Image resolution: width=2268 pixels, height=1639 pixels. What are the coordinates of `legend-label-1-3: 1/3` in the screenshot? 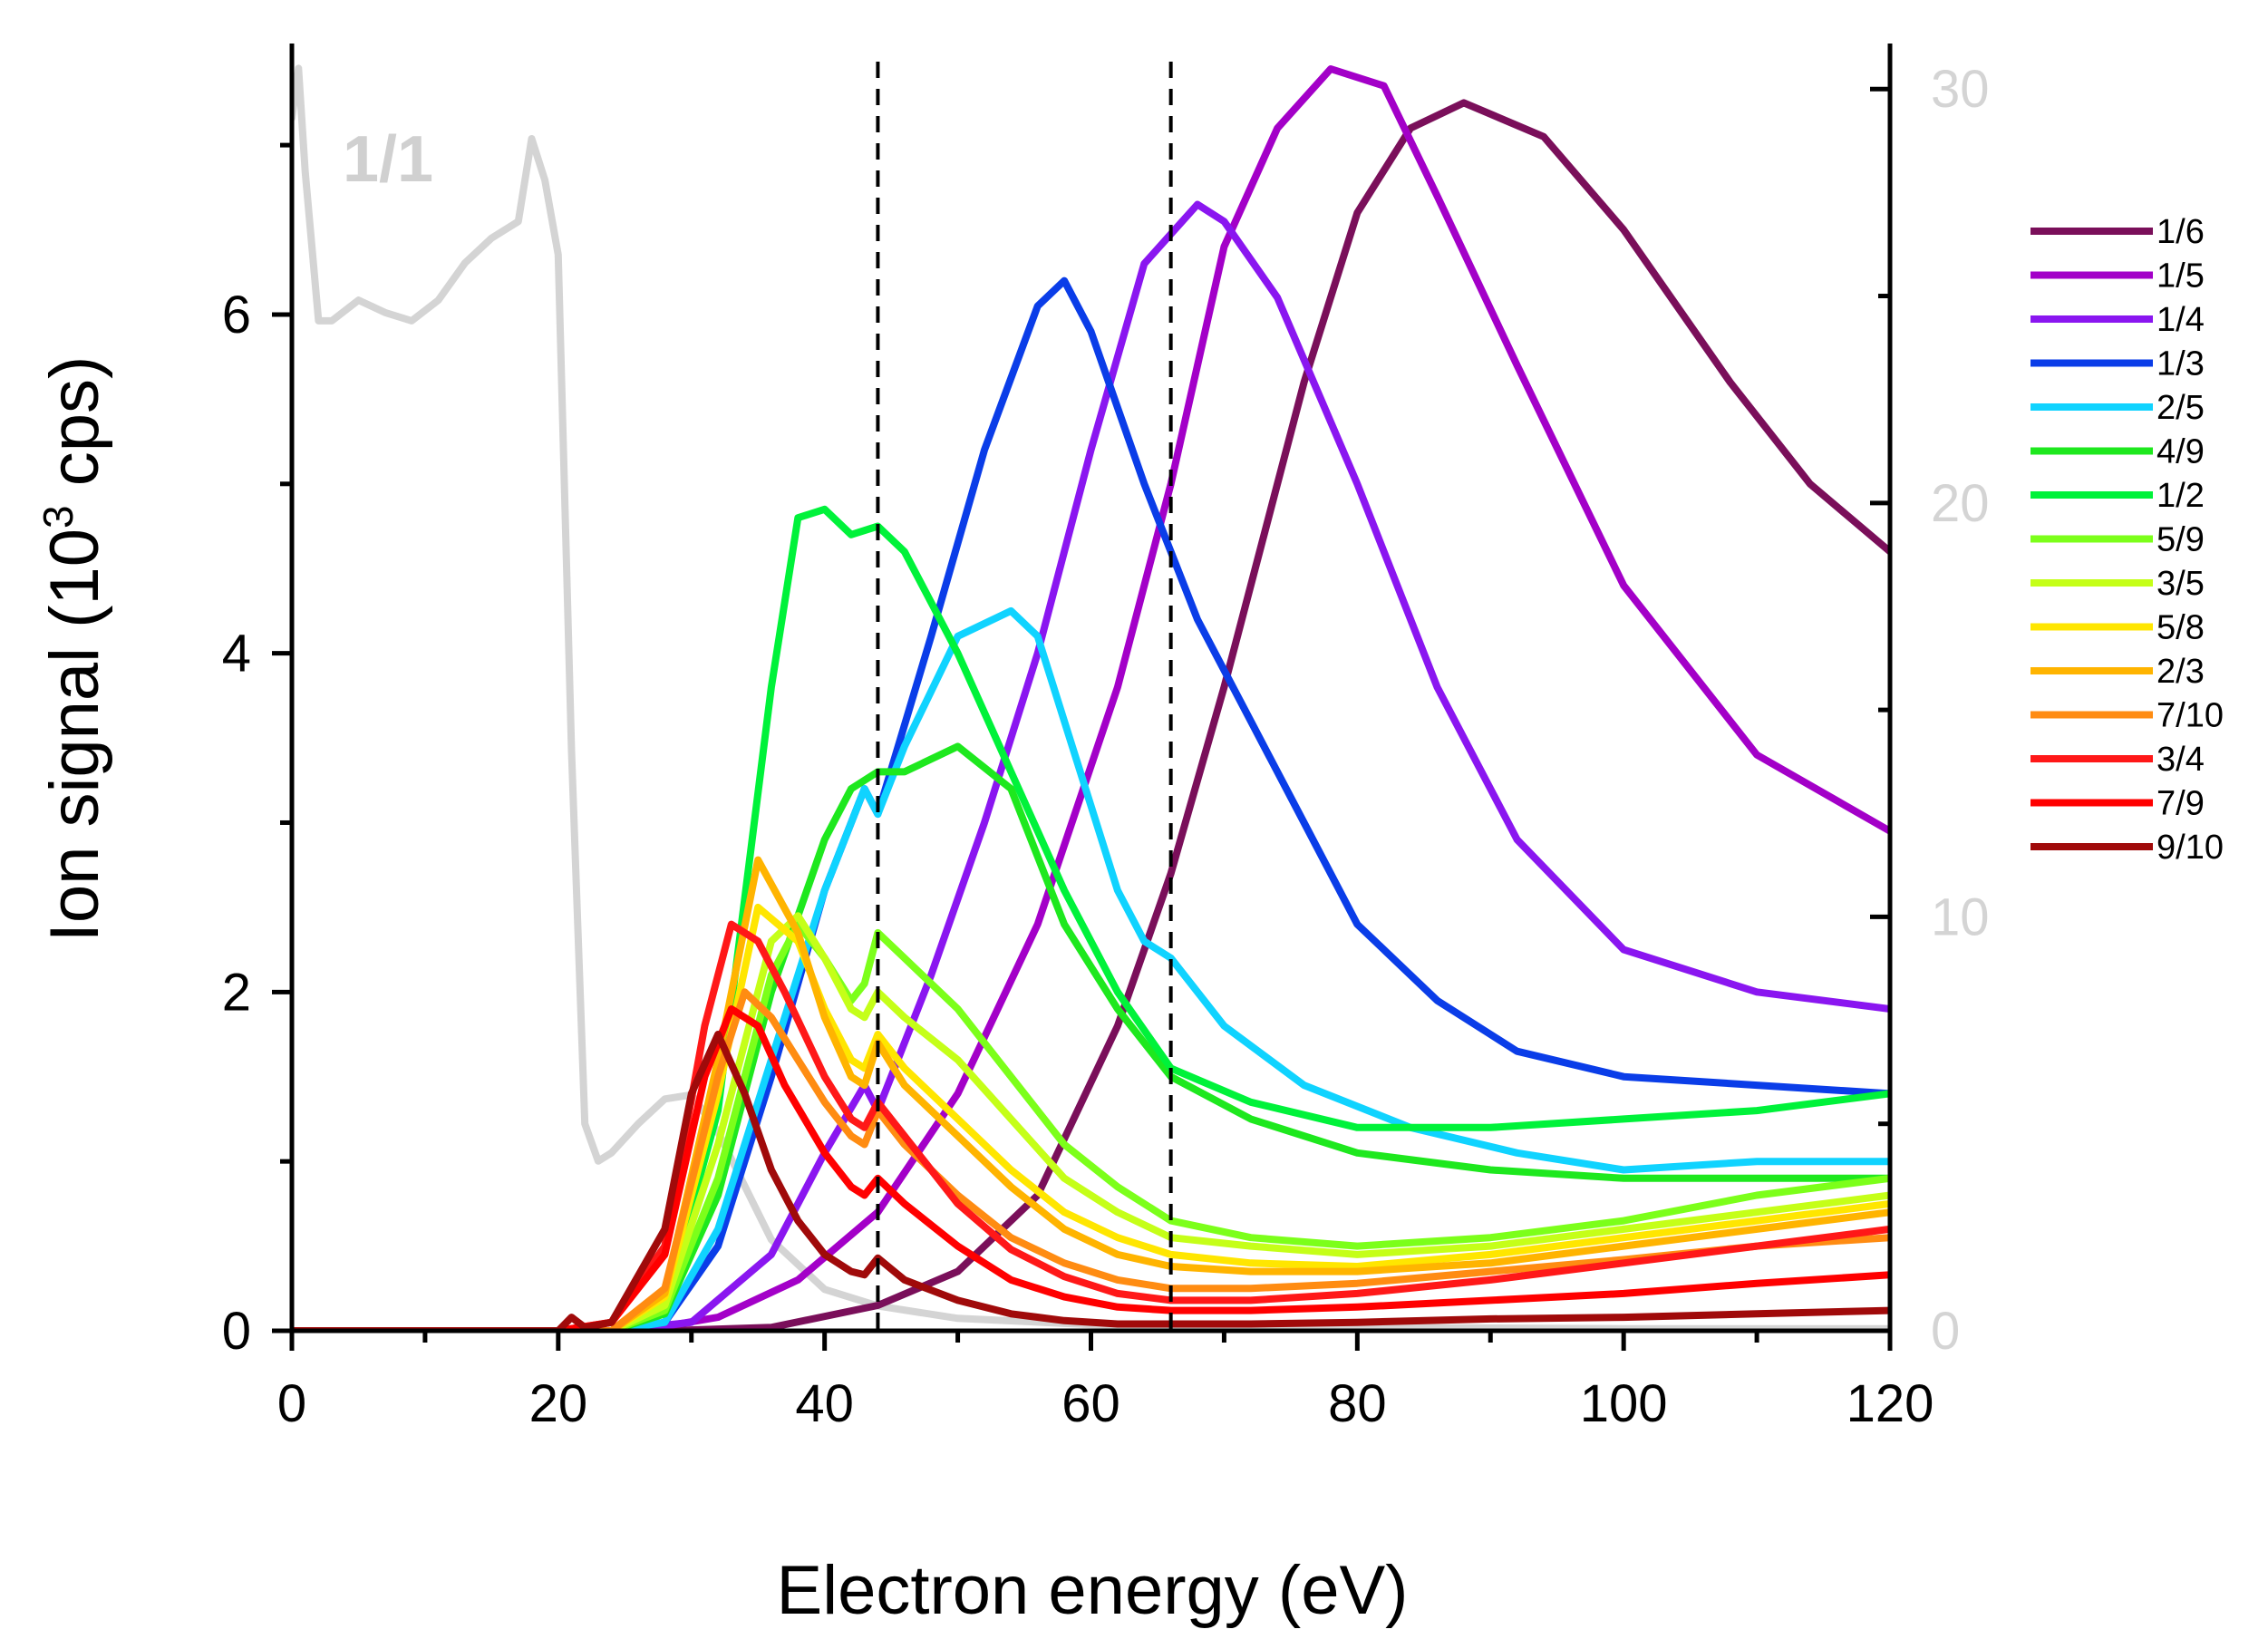 It's located at (2181, 364).